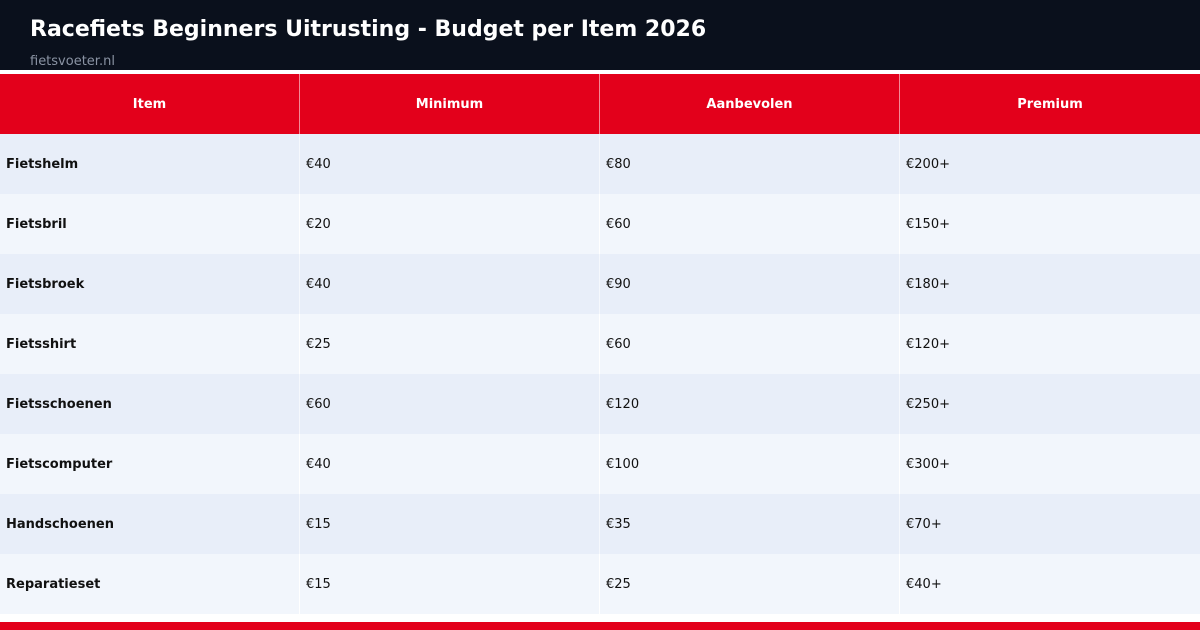 The width and height of the screenshot is (1200, 630). I want to click on table-row: Fietsbril €20 €60 €150+, so click(600, 224).